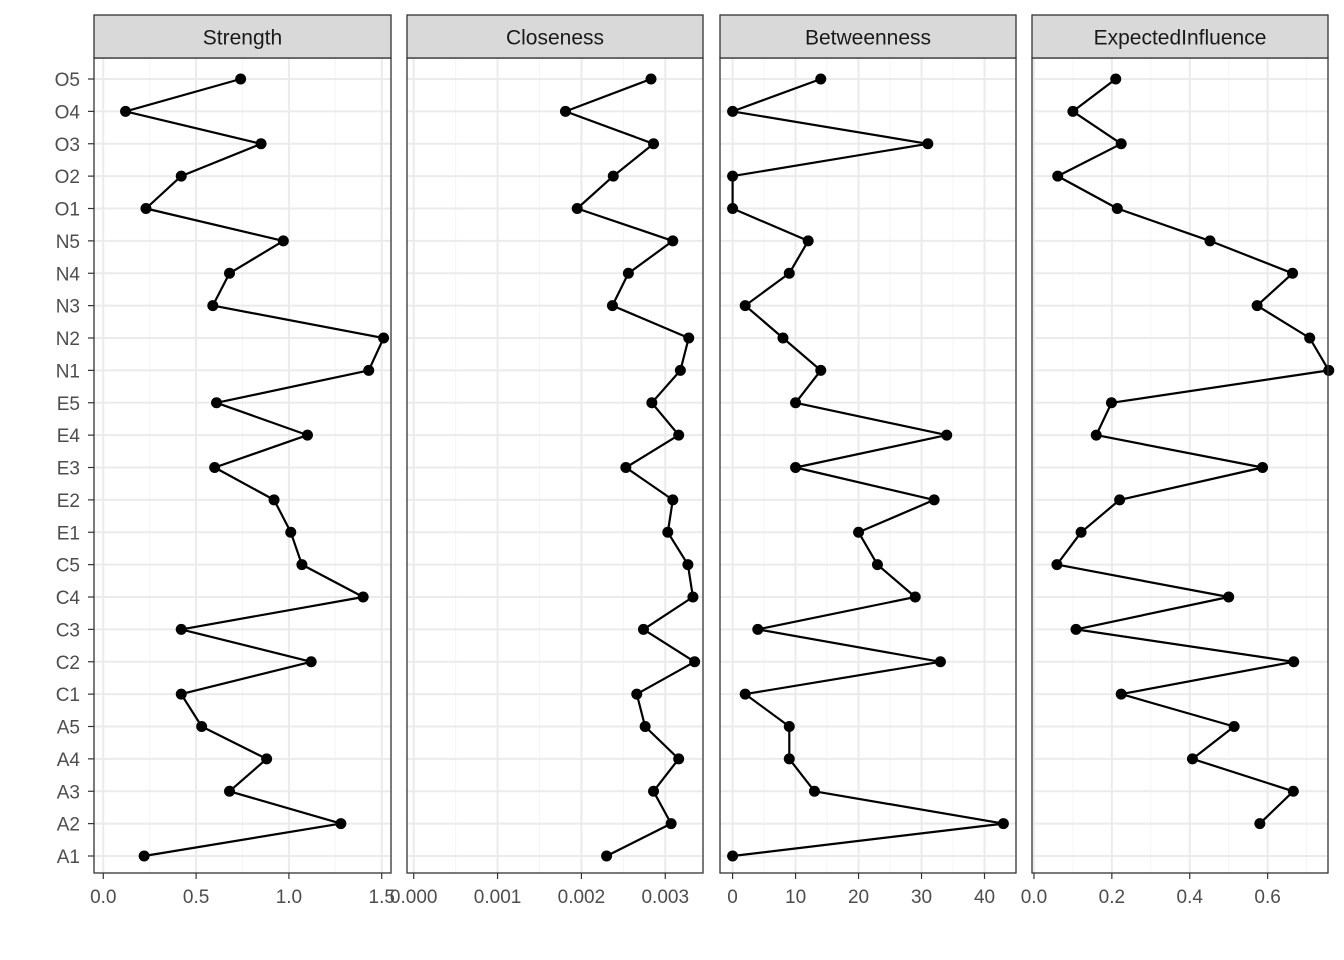 The image size is (1344, 960). Describe the element at coordinates (1112, 897) in the screenshot. I see `x-tick-label: 0.2` at that location.